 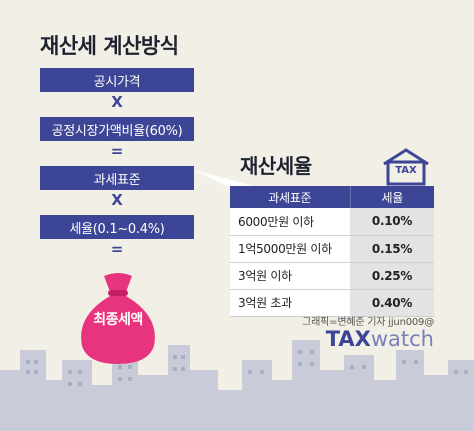 I want to click on graphic-credit: 그래픽=변혜준 기자 jjun009@, so click(x=368, y=322).